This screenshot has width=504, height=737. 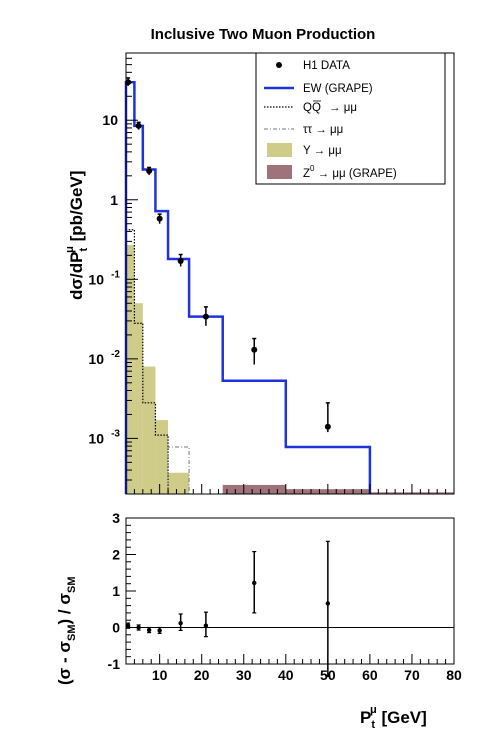 I want to click on bottom-xtick-label-3: 40, so click(x=286, y=675).